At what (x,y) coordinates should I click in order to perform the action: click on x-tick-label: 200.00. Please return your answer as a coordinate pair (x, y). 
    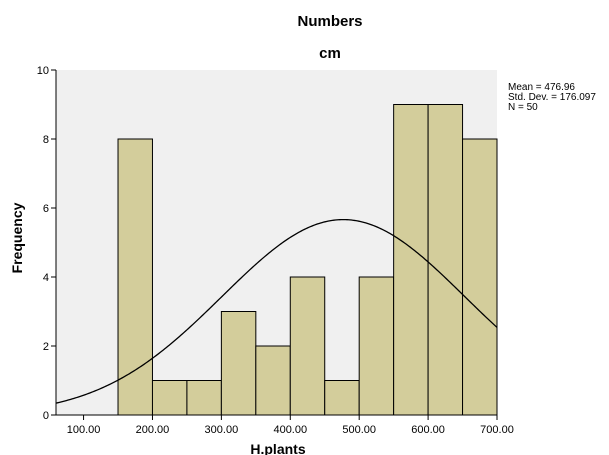
    Looking at the image, I should click on (153, 430).